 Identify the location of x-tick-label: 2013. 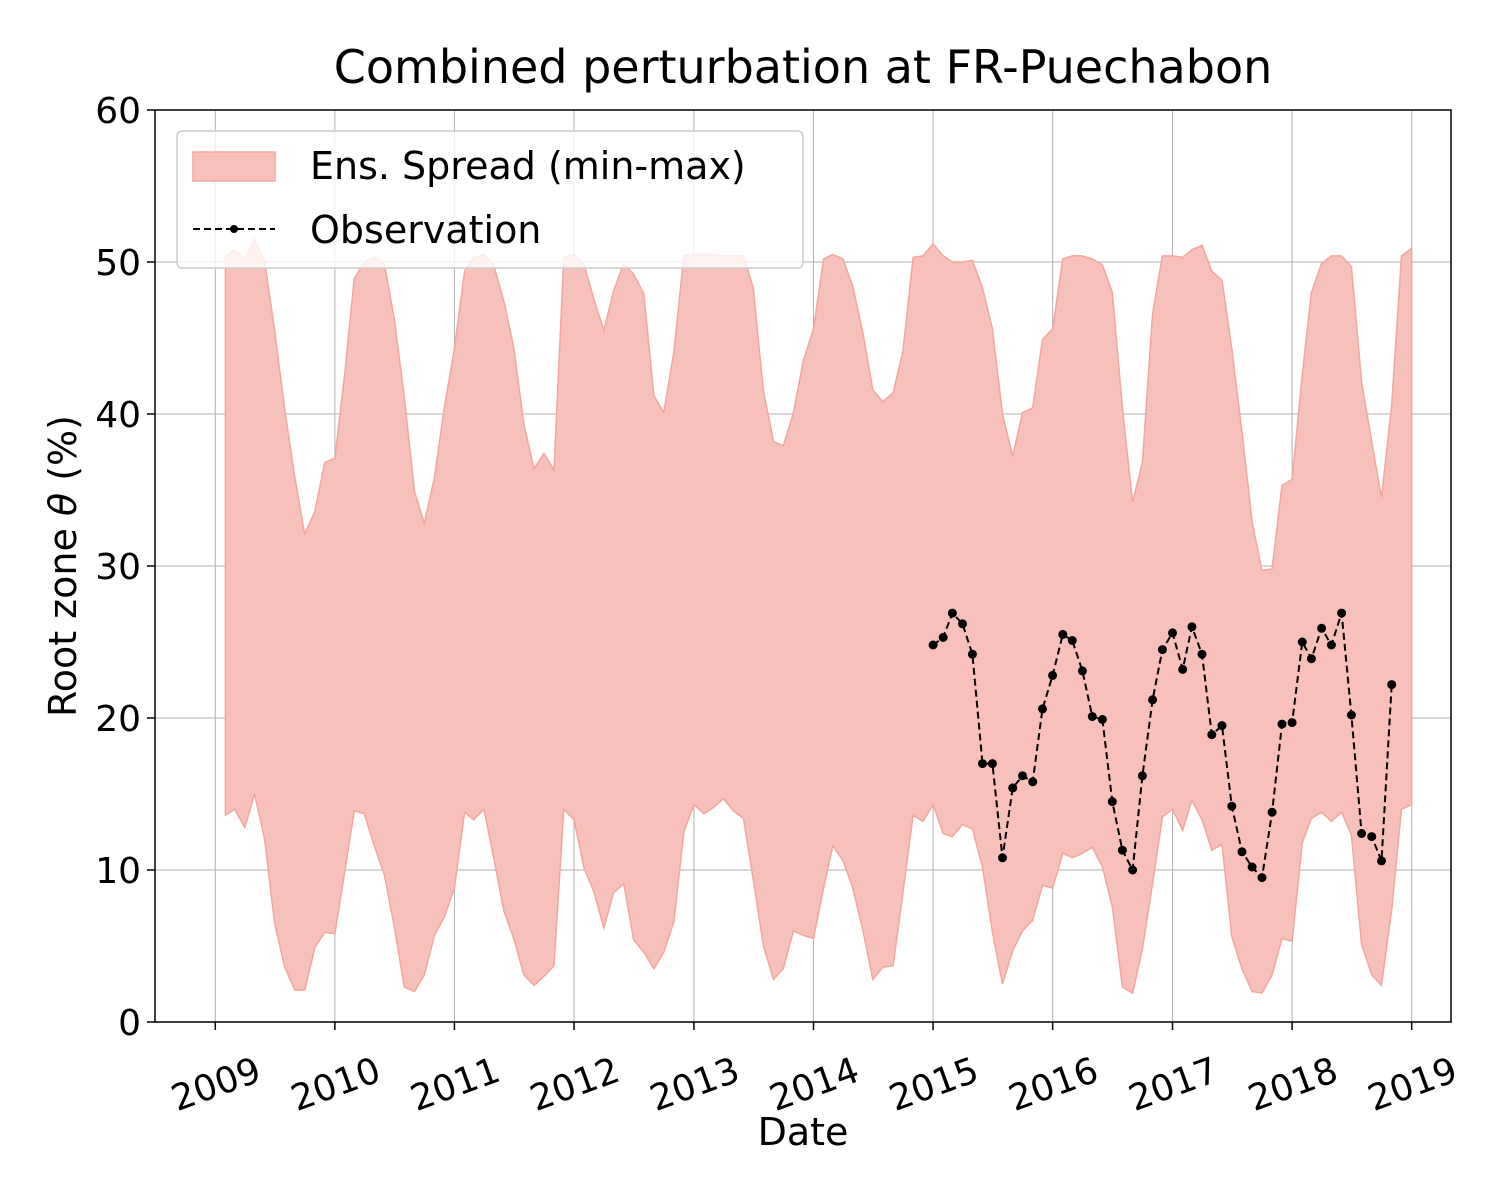
(695, 1085).